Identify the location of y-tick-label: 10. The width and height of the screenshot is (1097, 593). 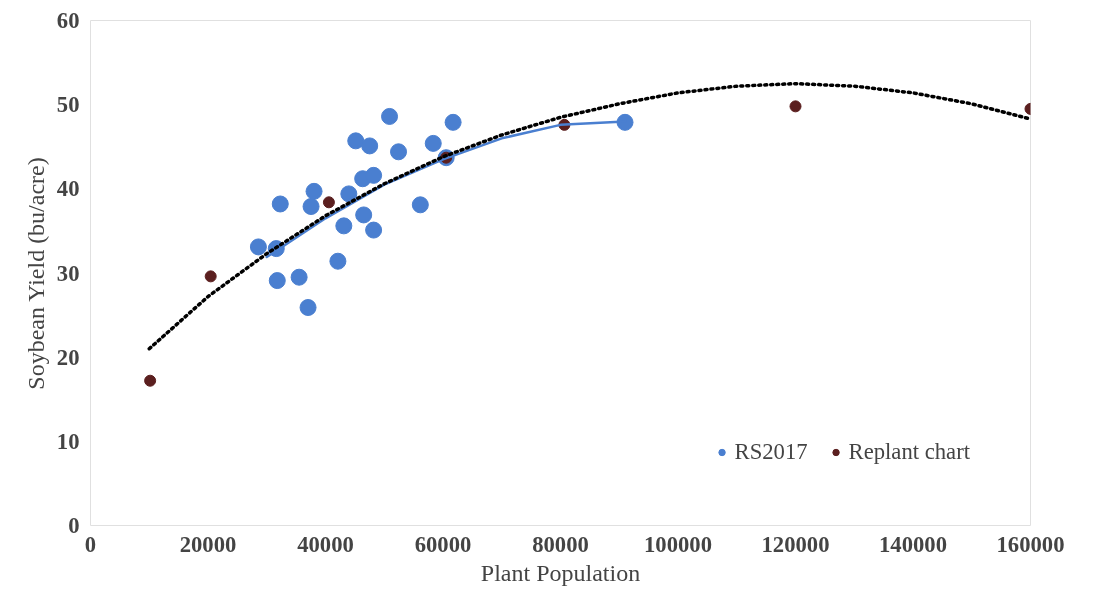
(68, 441).